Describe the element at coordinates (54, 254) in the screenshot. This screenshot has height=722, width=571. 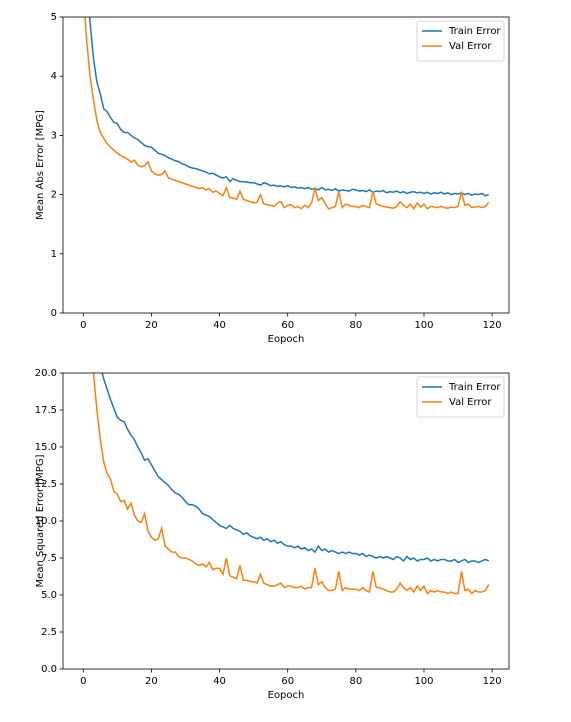
I see `y-tick-label: 1` at that location.